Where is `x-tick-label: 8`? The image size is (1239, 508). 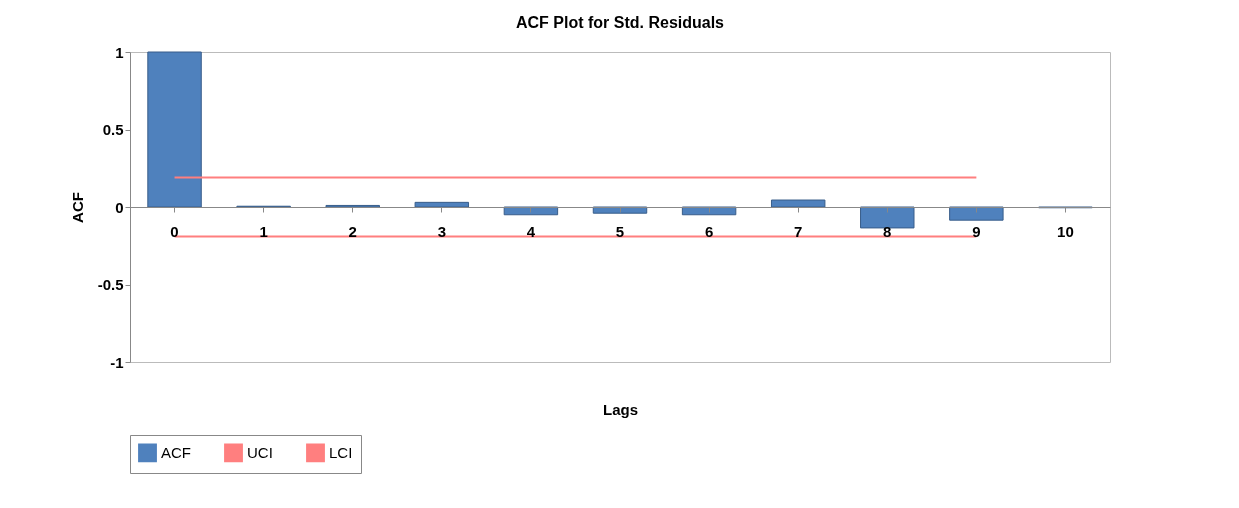
x-tick-label: 8 is located at coordinates (887, 231).